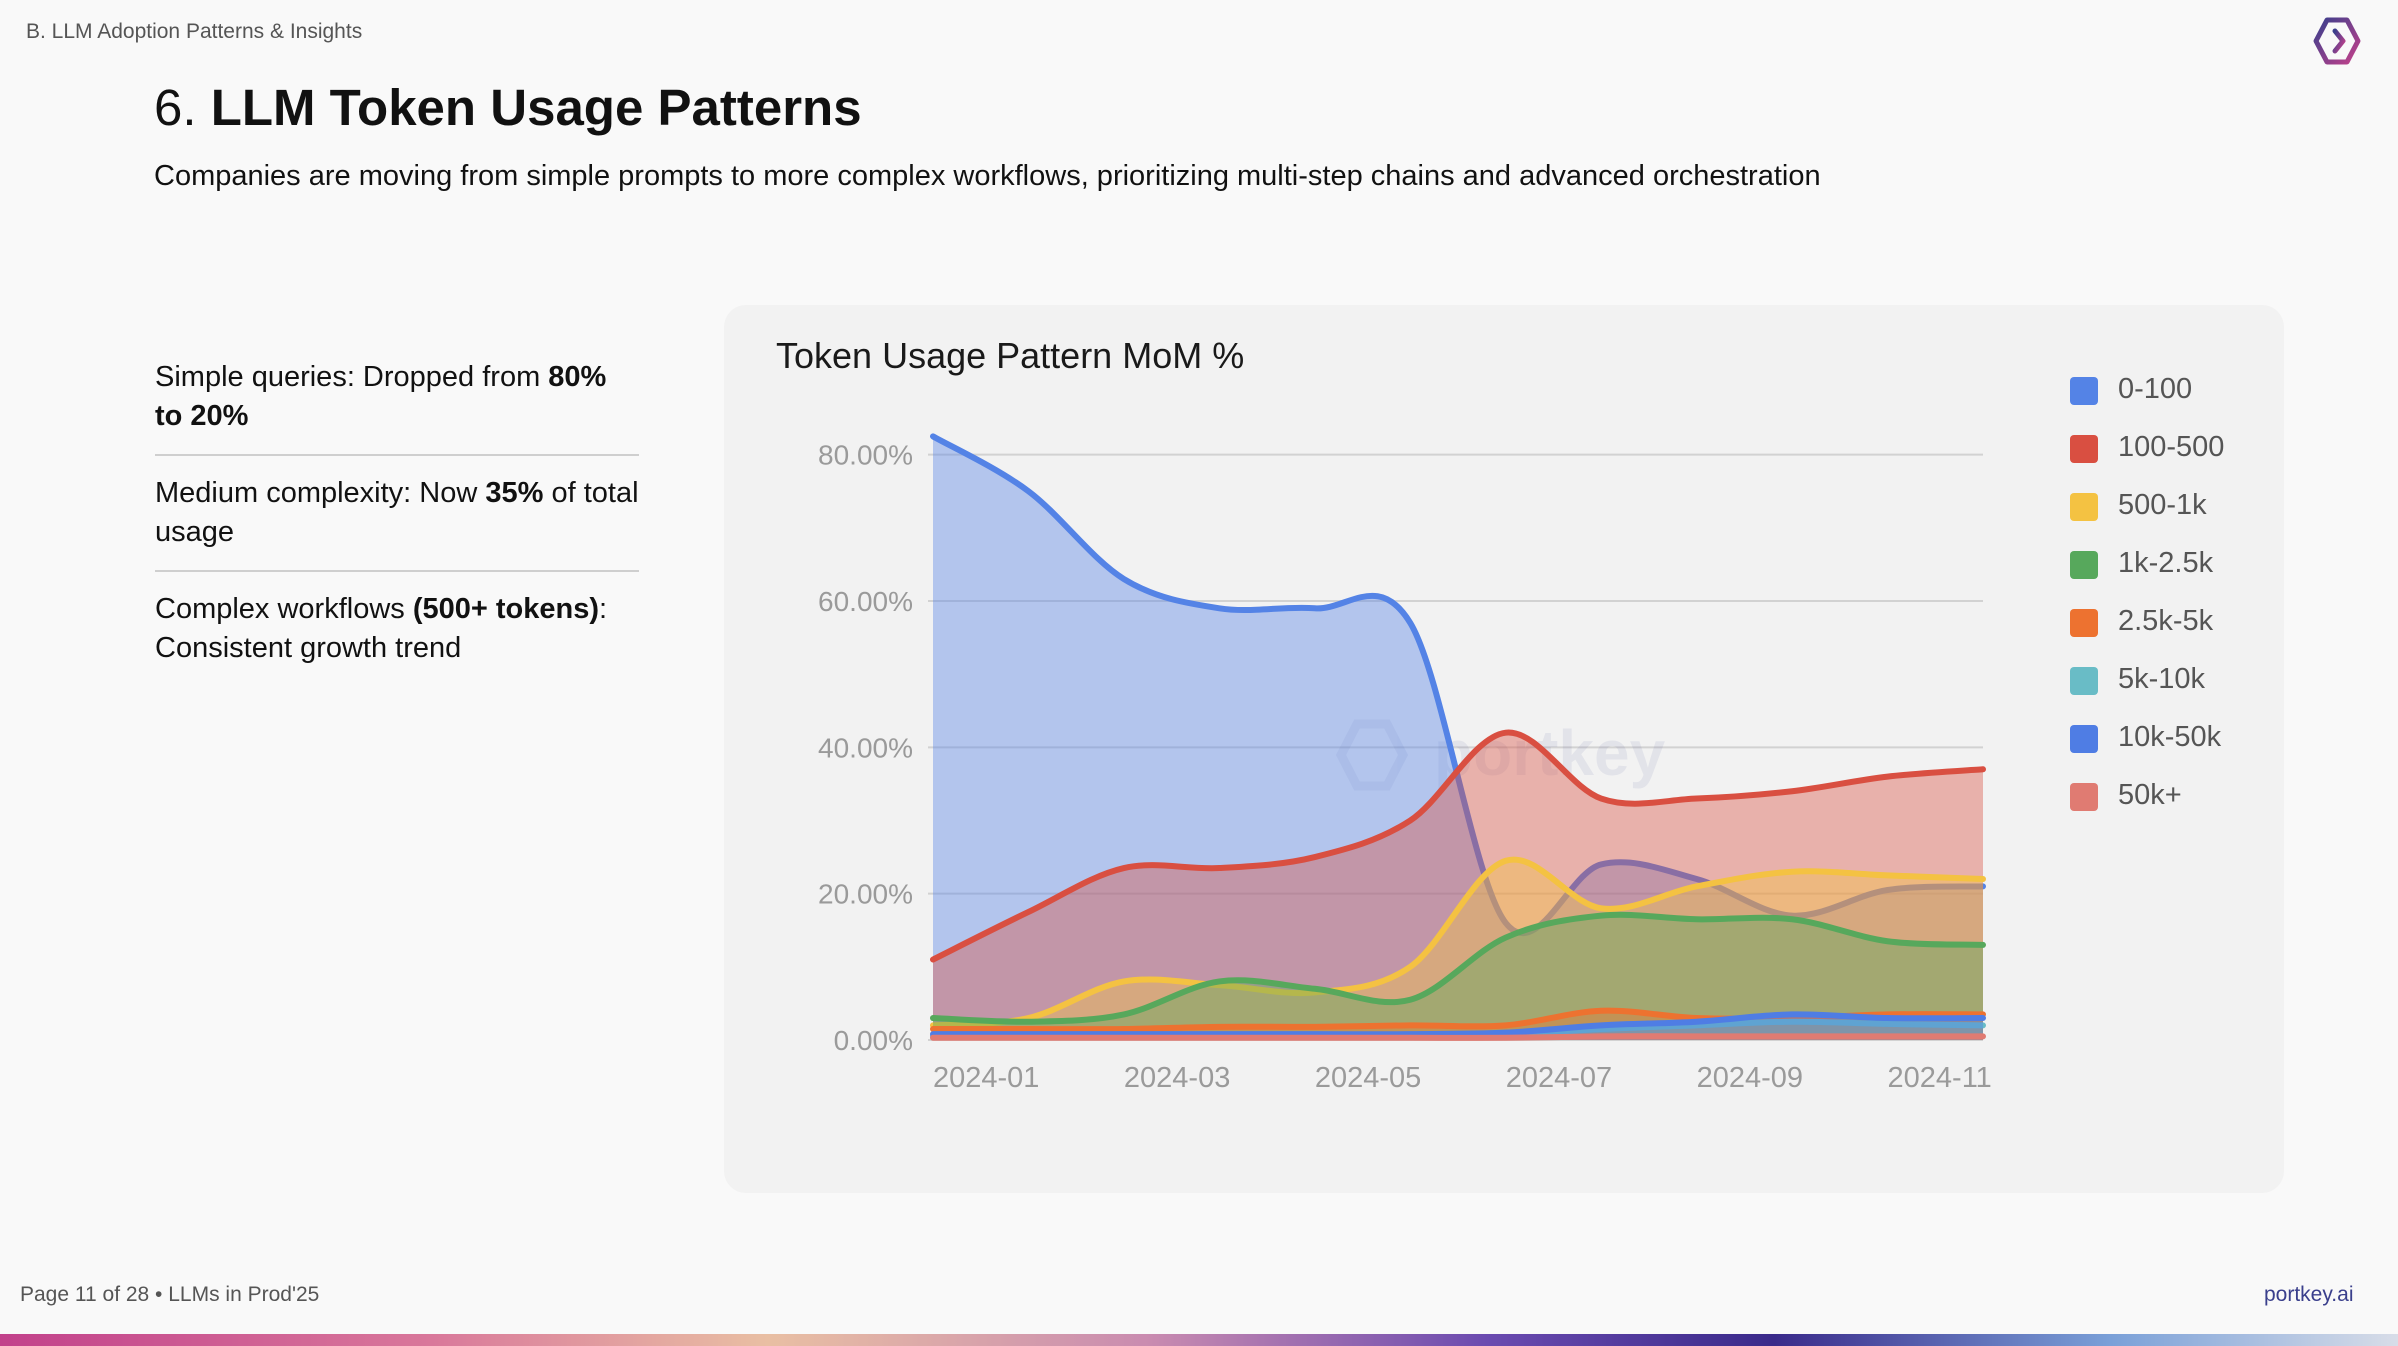 This screenshot has height=1346, width=2398. What do you see at coordinates (2155, 389) in the screenshot?
I see `legend-label: 0-100` at bounding box center [2155, 389].